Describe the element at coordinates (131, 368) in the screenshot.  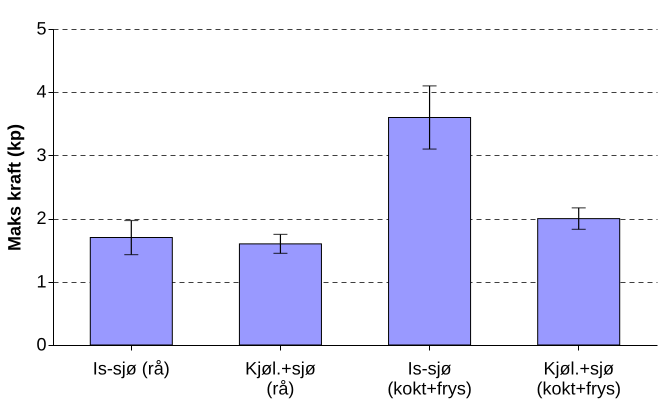
I see `x-tick-label: Is-sjø (rå)` at that location.